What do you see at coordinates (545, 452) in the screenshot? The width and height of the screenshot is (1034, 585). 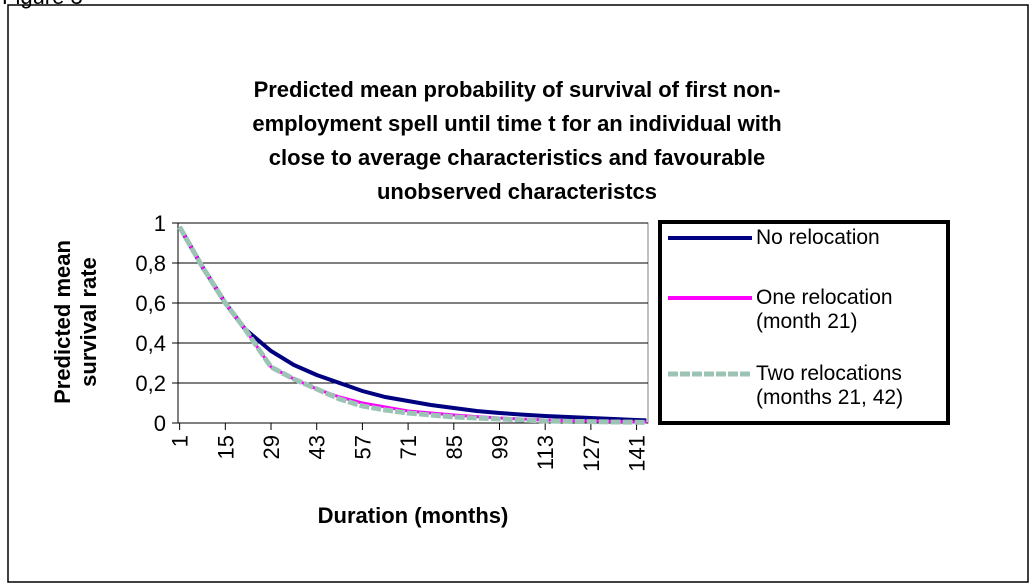 I see `x-tick-label: 113` at bounding box center [545, 452].